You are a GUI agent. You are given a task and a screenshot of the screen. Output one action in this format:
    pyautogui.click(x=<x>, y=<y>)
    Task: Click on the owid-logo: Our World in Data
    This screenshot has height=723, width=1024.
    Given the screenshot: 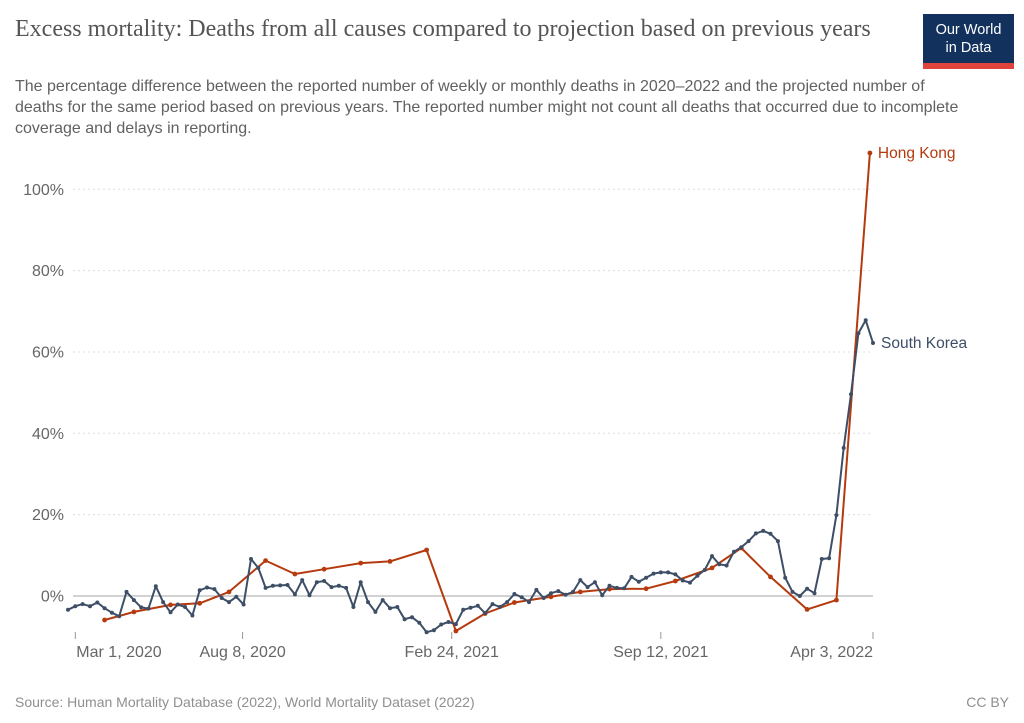 What is the action you would take?
    pyautogui.click(x=968, y=41)
    